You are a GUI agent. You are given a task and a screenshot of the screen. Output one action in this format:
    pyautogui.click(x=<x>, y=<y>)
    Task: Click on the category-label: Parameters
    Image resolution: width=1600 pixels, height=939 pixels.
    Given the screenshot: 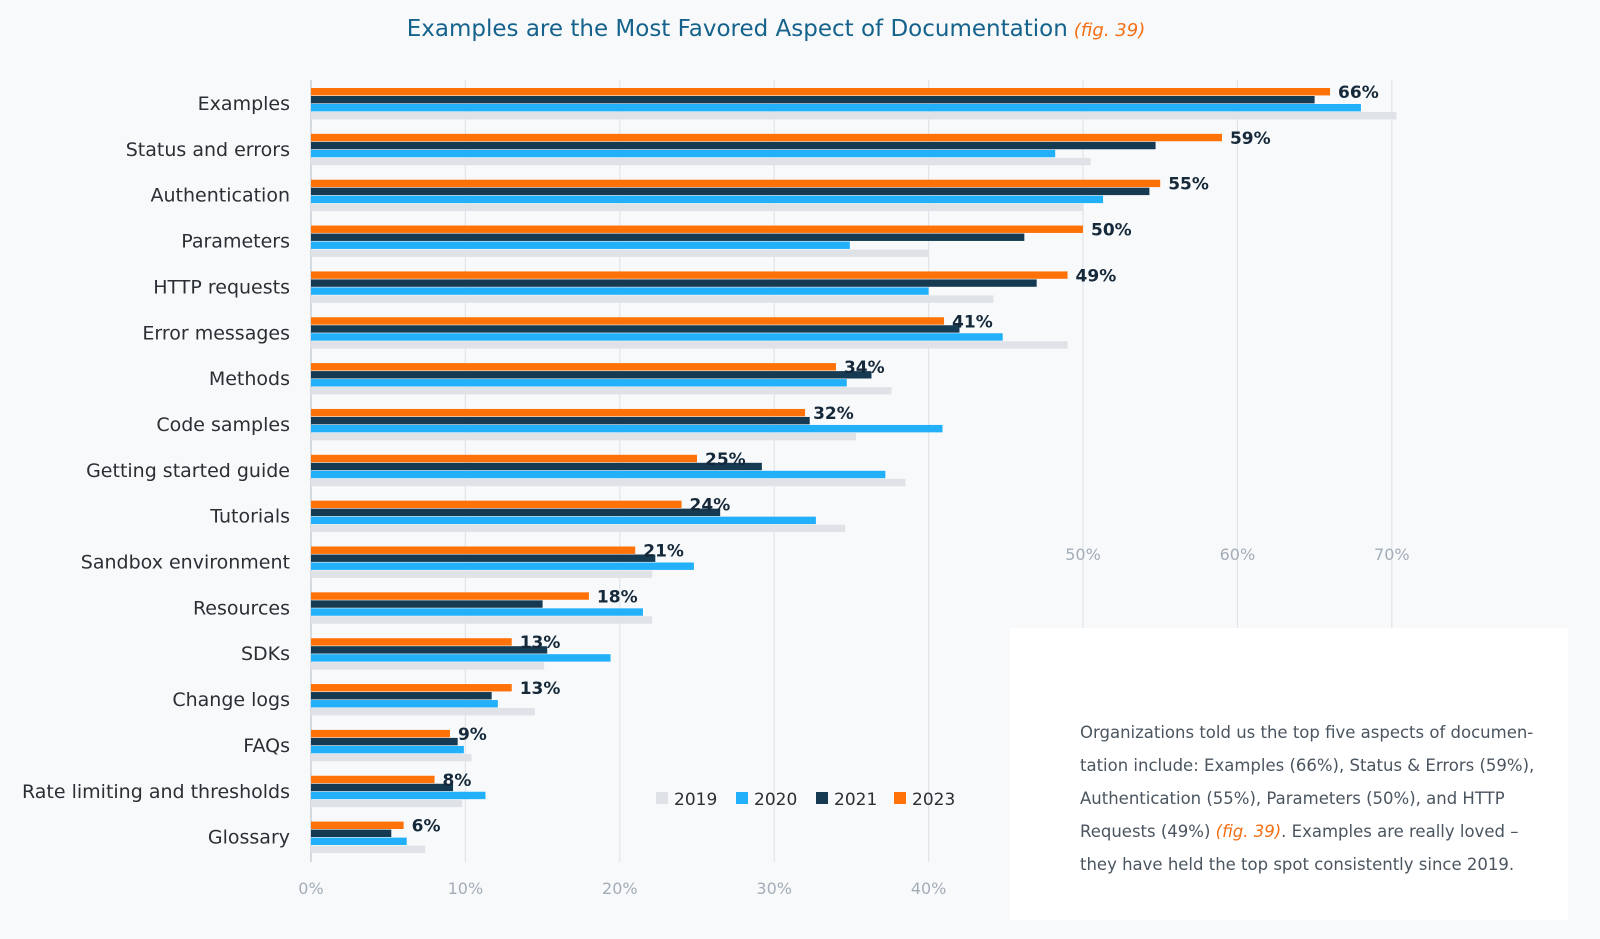 What is the action you would take?
    pyautogui.click(x=235, y=242)
    